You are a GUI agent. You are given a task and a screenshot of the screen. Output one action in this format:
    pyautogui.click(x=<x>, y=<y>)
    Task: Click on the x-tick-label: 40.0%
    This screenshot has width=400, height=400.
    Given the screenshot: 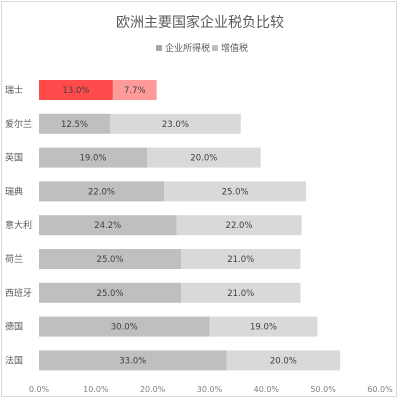 What is the action you would take?
    pyautogui.click(x=267, y=389)
    